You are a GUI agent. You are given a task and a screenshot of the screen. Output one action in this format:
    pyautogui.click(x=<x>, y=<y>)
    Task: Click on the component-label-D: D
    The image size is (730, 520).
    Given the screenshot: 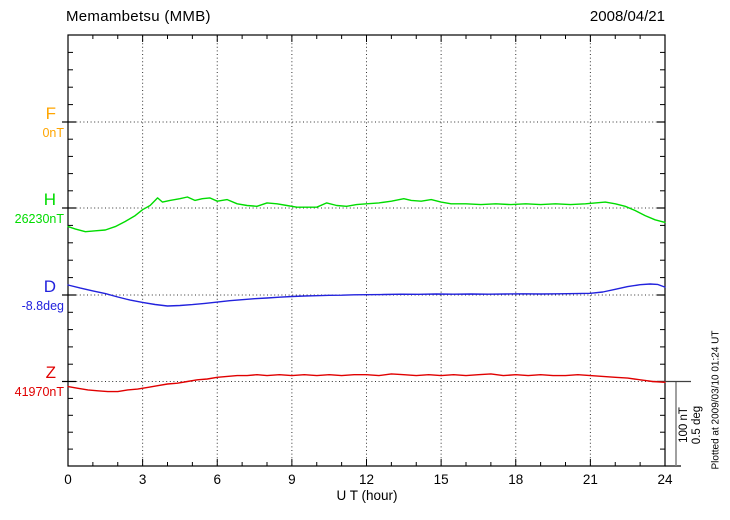 What is the action you would take?
    pyautogui.click(x=49, y=286)
    